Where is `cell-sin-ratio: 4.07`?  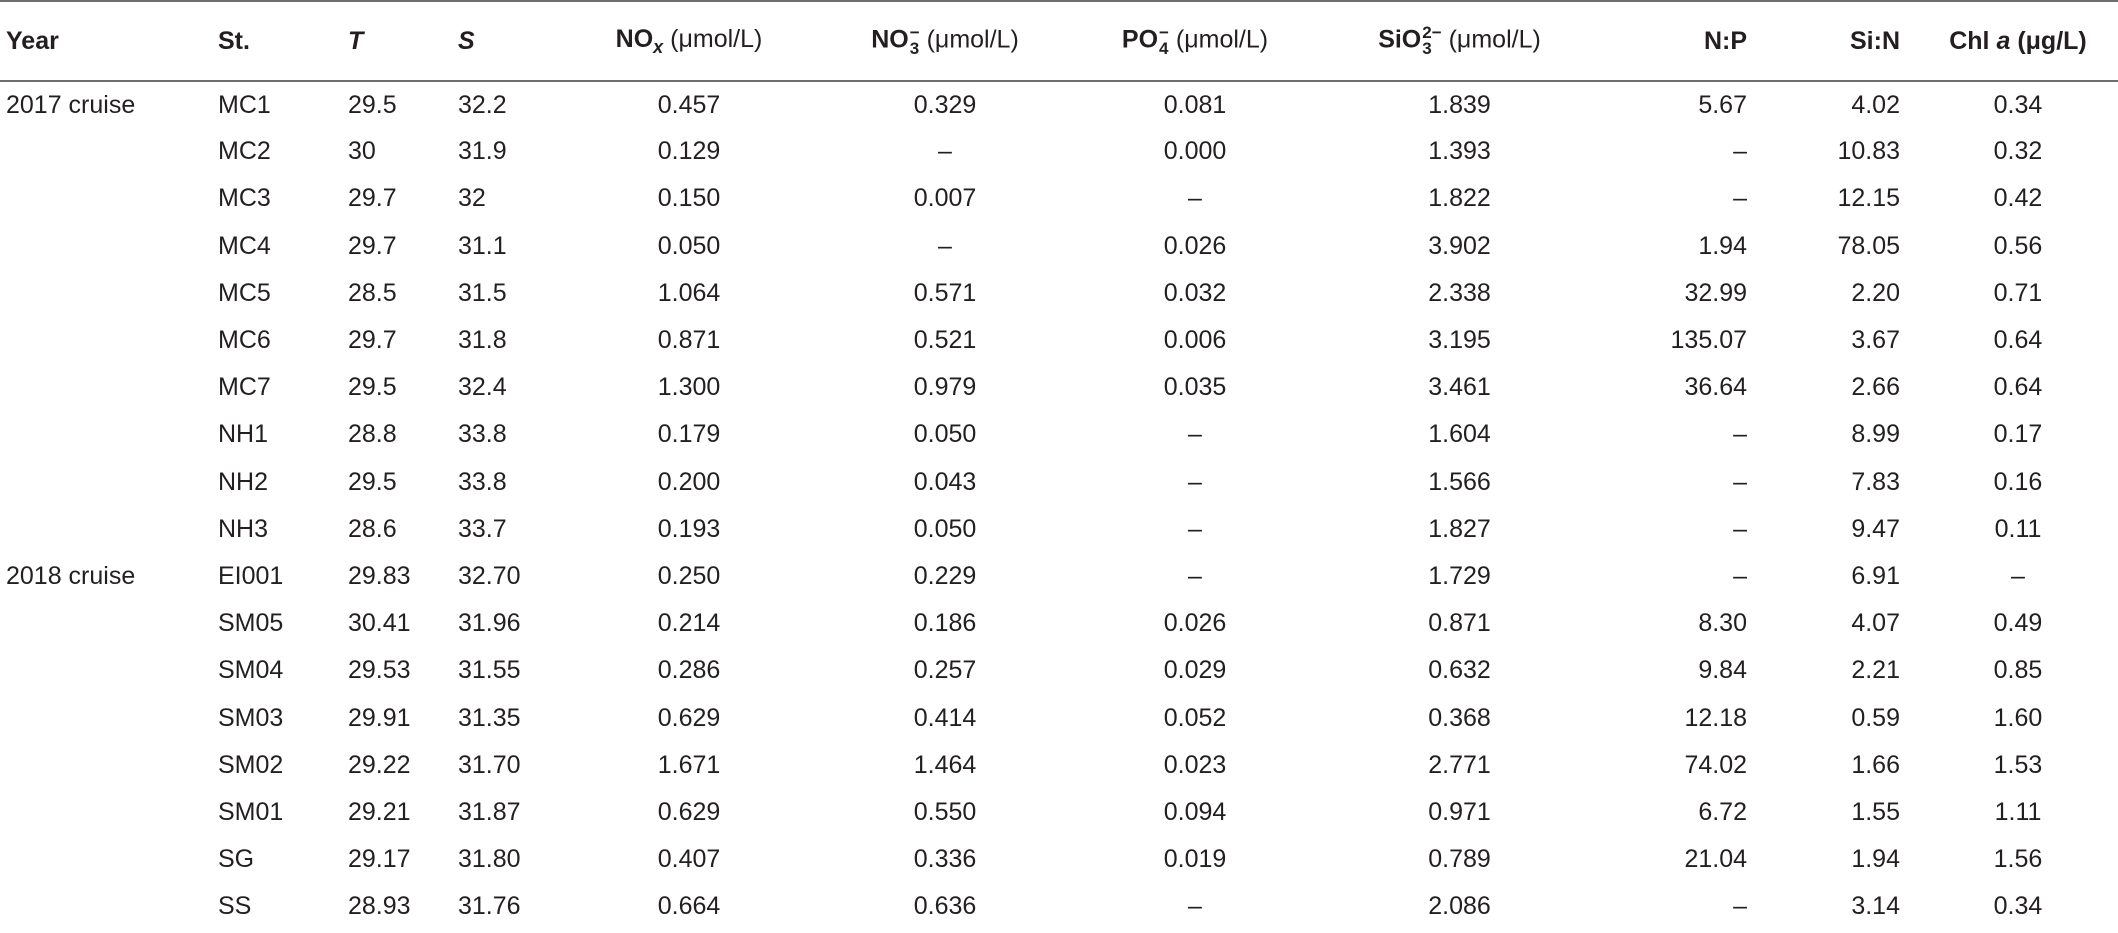 cell-sin-ratio: 4.07 is located at coordinates (1875, 623).